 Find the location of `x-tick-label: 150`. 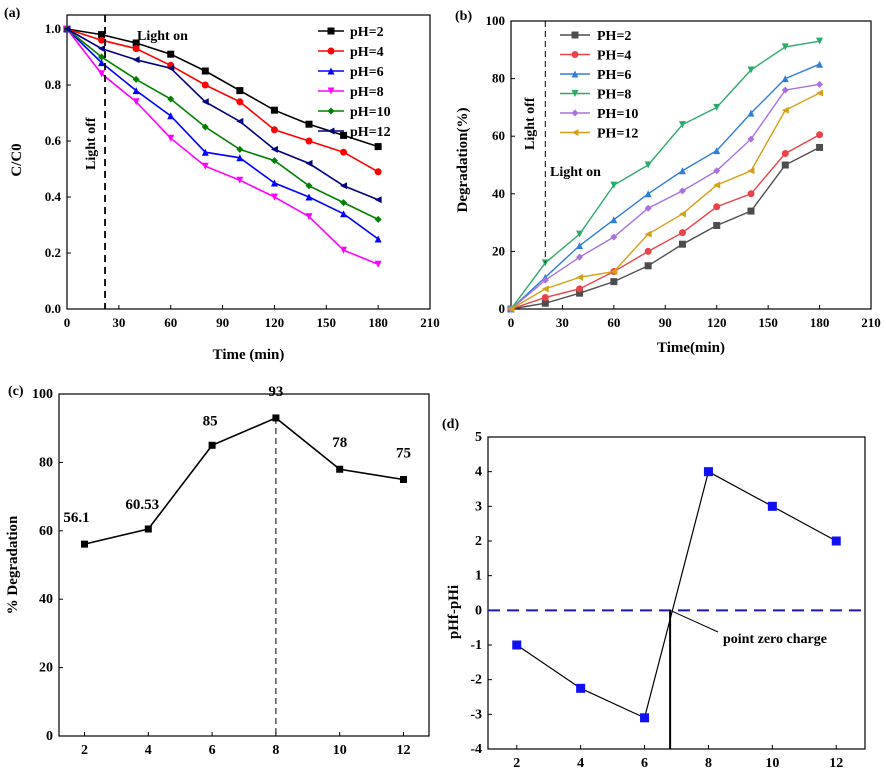

x-tick-label: 150 is located at coordinates (327, 322).